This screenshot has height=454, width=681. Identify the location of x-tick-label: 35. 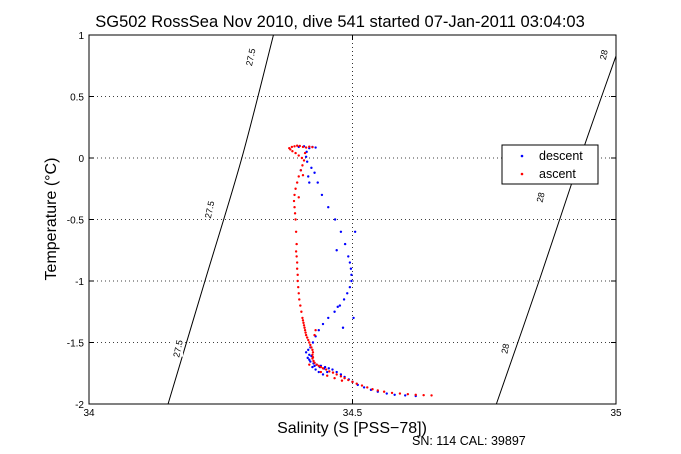
(616, 413).